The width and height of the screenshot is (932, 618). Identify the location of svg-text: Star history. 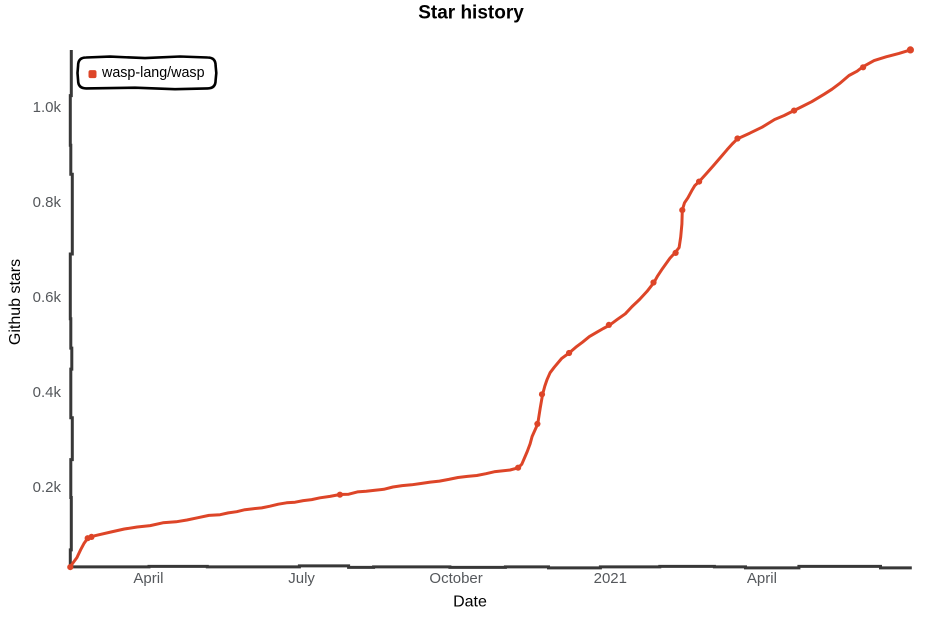
(471, 12).